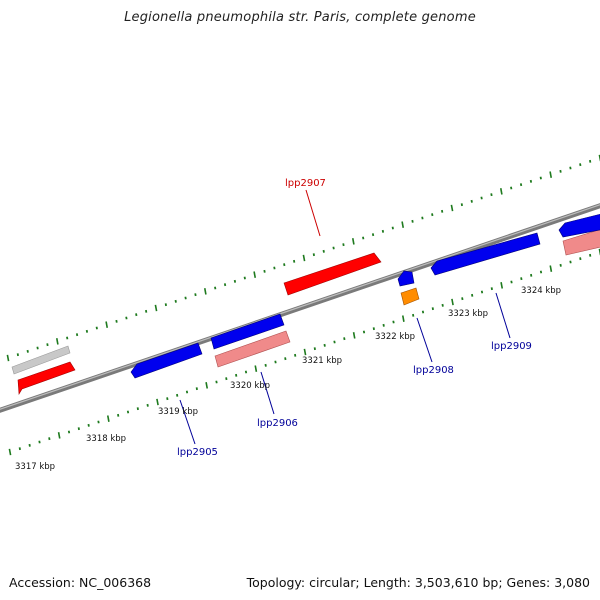 The image size is (600, 600). I want to click on gene-label-lpp2908: lpp2908, so click(433, 370).